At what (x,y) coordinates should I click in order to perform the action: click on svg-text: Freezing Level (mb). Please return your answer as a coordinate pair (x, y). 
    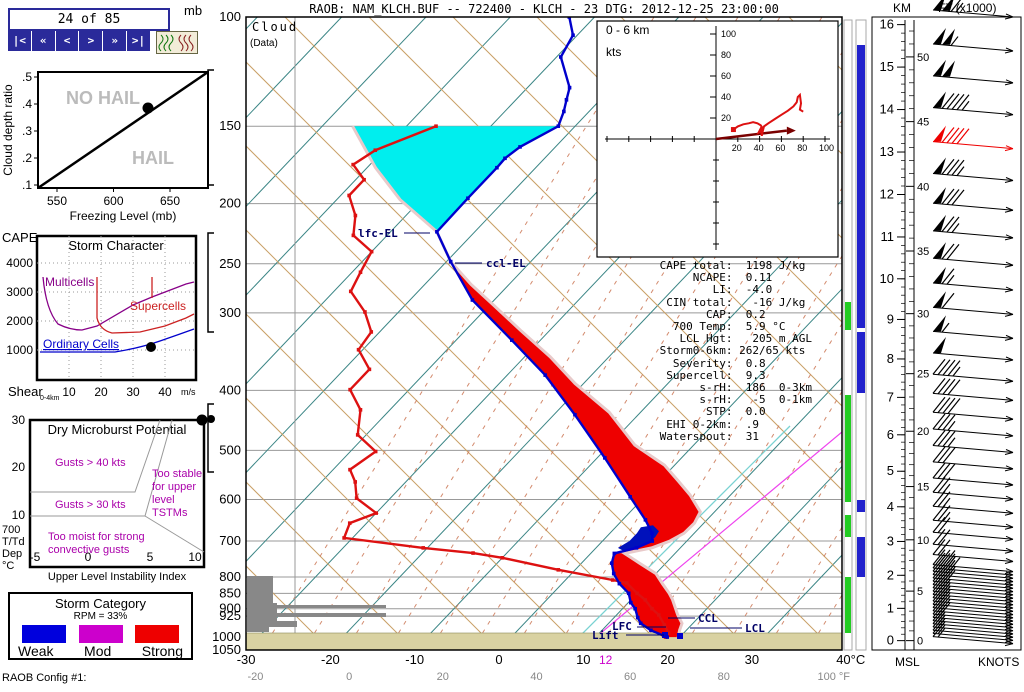
    Looking at the image, I should click on (123, 216).